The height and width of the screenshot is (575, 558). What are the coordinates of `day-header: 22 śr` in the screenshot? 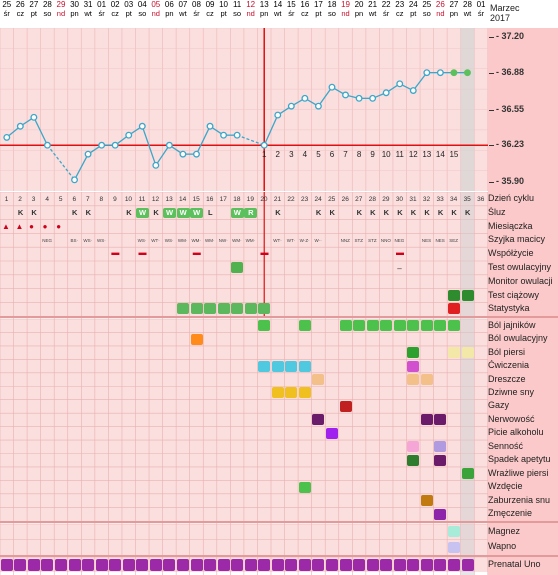 It's located at (386, 14).